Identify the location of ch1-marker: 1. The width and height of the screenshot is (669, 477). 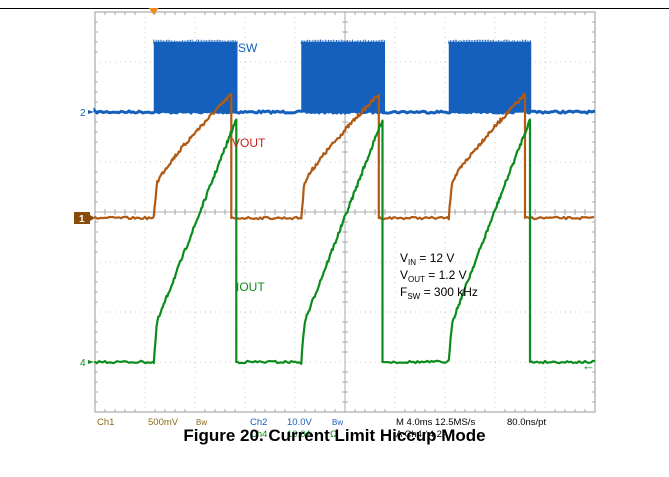
(82, 219).